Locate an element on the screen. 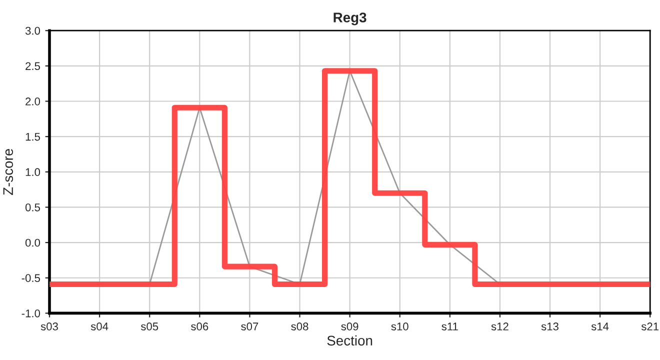  x-tick-label: s05 is located at coordinates (149, 326).